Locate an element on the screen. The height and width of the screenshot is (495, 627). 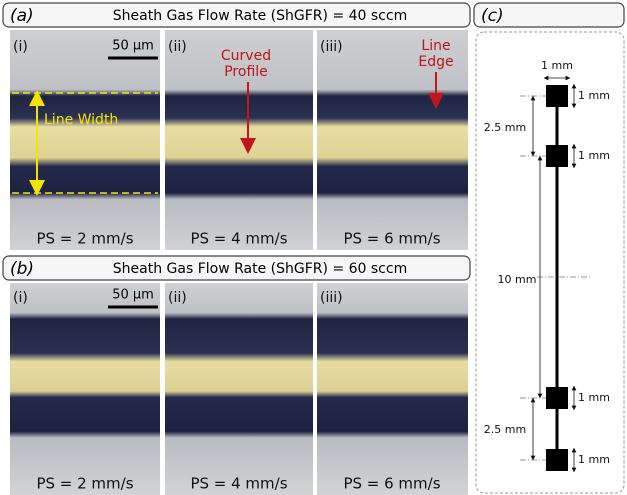
dimension-label: 10 mm is located at coordinates (517, 279).